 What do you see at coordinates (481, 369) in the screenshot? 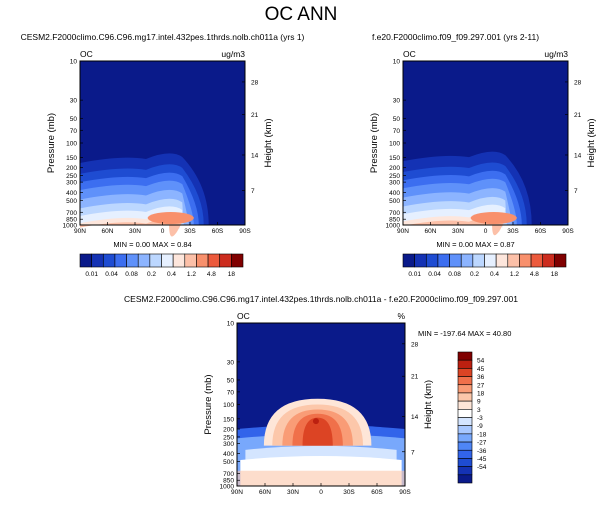
I see `colorbar-label: 45` at bounding box center [481, 369].